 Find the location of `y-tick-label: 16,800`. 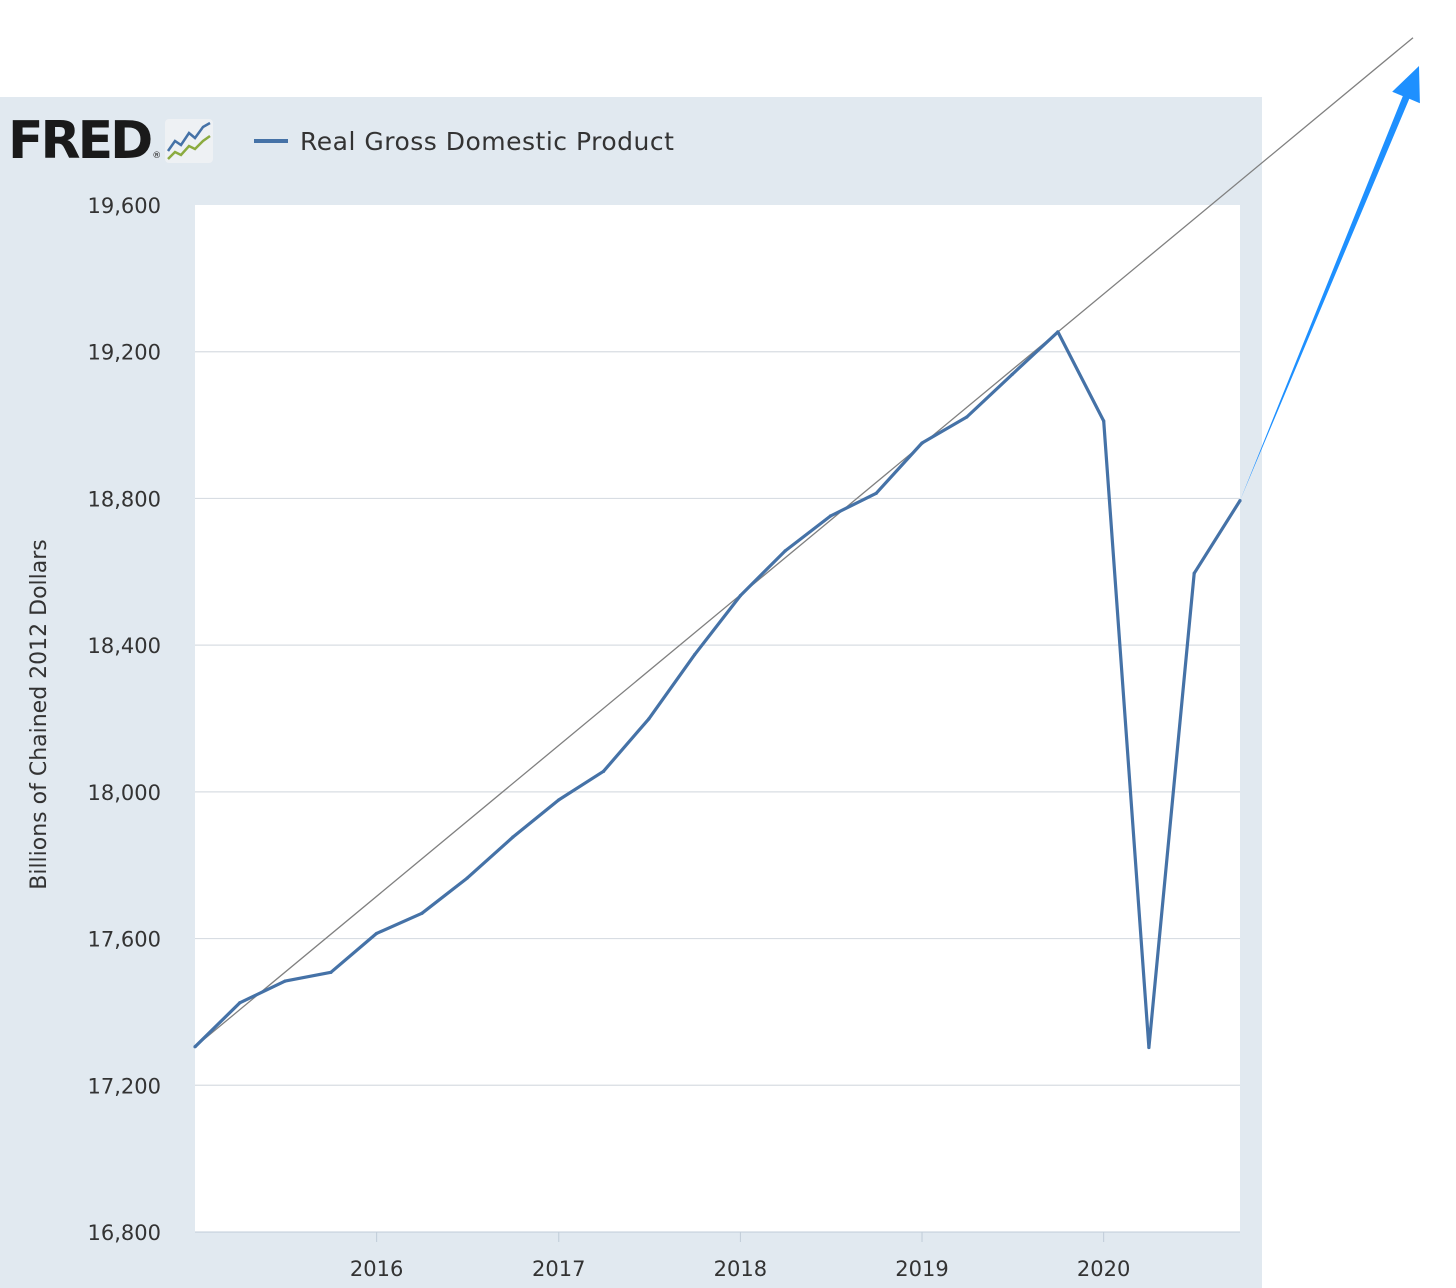

y-tick-label: 16,800 is located at coordinates (124, 1233).